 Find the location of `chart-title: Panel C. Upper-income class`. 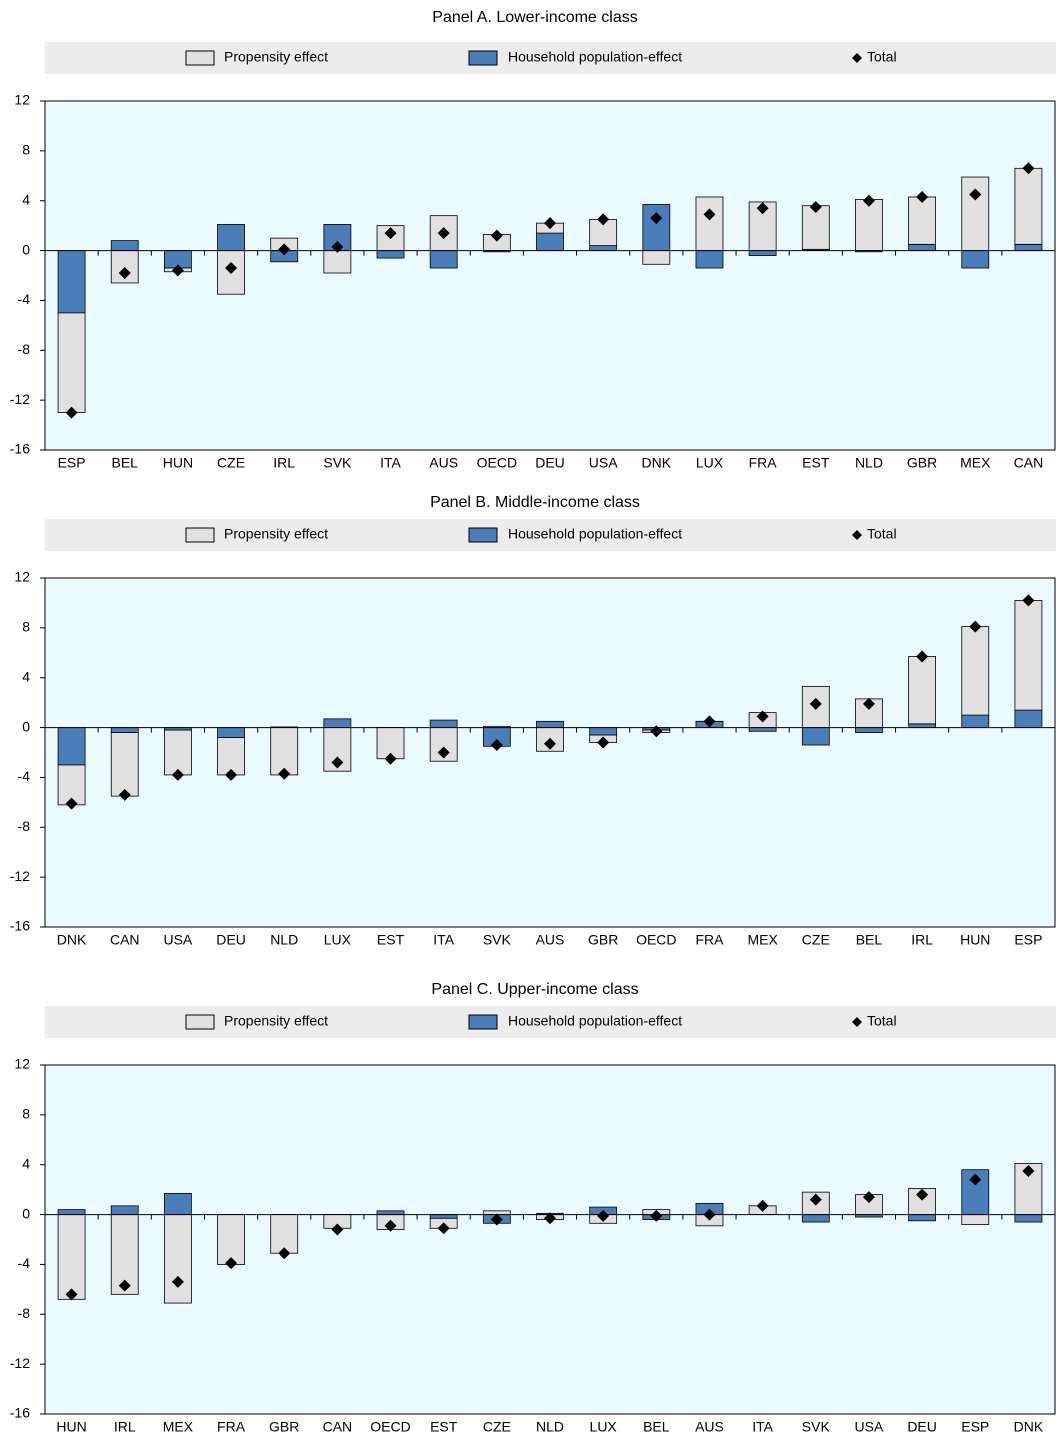

chart-title: Panel C. Upper-income class is located at coordinates (534, 989).